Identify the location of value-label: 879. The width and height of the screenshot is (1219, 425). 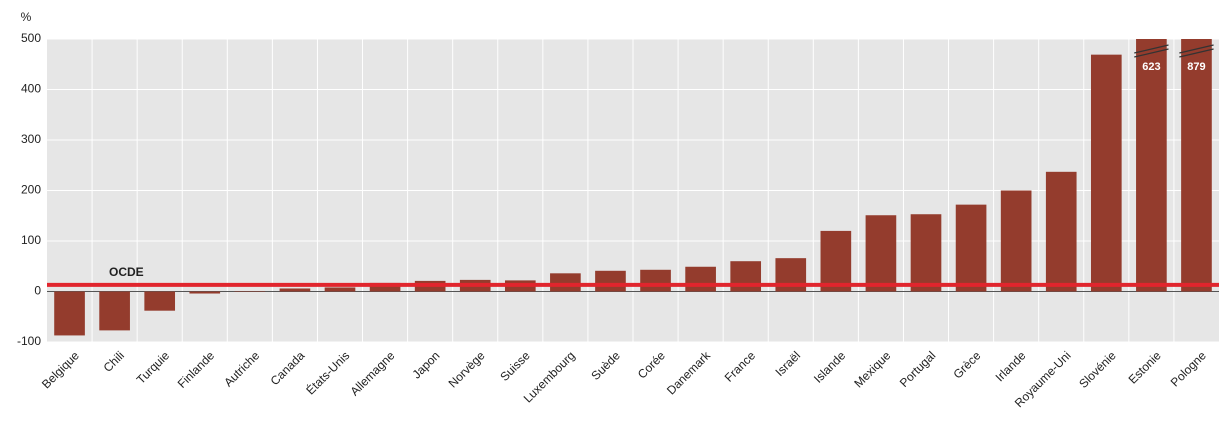
(1196, 67).